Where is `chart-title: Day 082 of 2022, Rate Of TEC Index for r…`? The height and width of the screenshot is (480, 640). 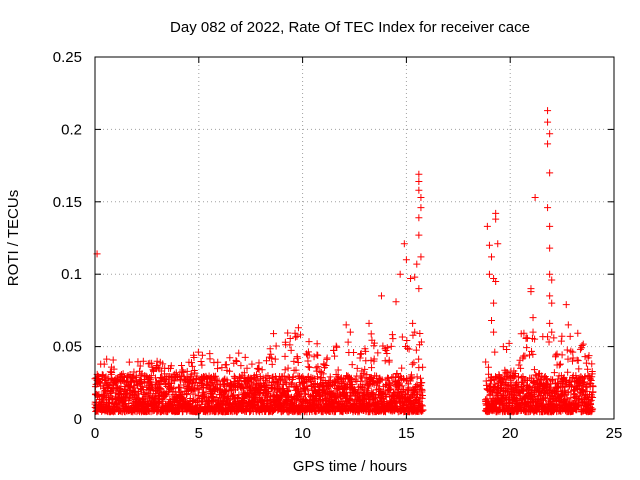
chart-title: Day 082 of 2022, Rate Of TEC Index for r… is located at coordinates (350, 27).